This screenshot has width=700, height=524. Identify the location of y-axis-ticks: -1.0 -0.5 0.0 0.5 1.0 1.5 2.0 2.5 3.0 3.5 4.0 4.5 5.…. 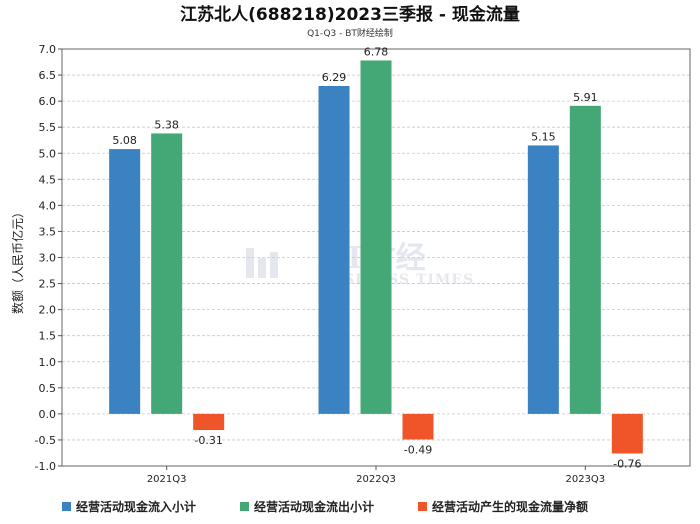
(48, 258).